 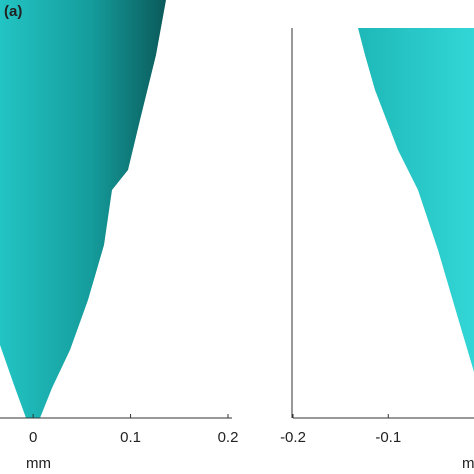 What do you see at coordinates (33, 437) in the screenshot?
I see `x-tick-label: 0` at bounding box center [33, 437].